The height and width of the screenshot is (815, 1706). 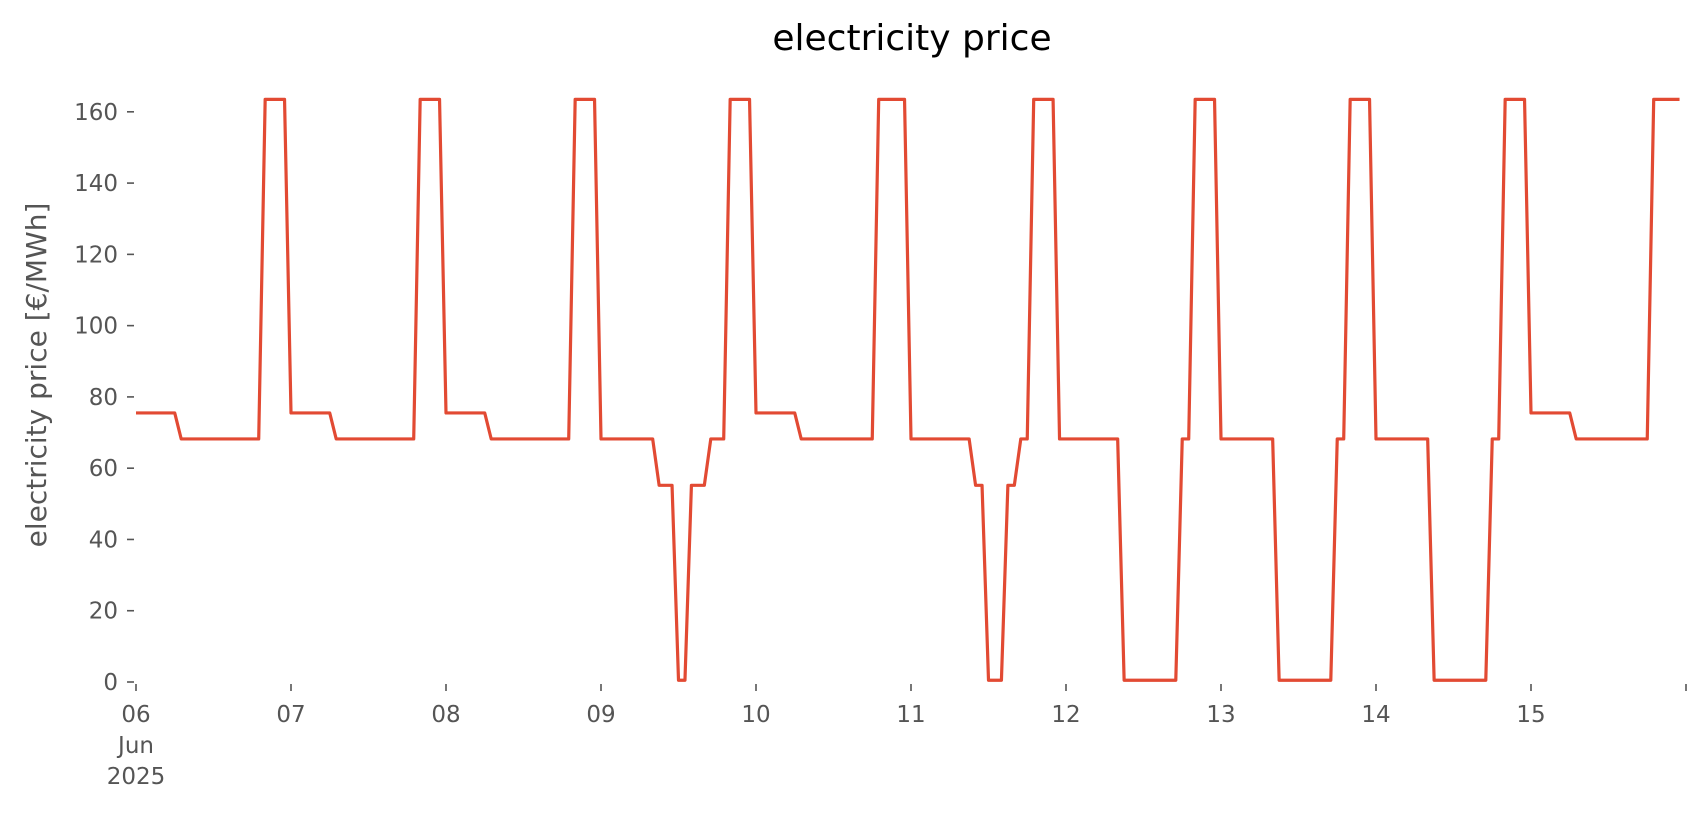 What do you see at coordinates (755, 715) in the screenshot?
I see `x-tick-label: 10` at bounding box center [755, 715].